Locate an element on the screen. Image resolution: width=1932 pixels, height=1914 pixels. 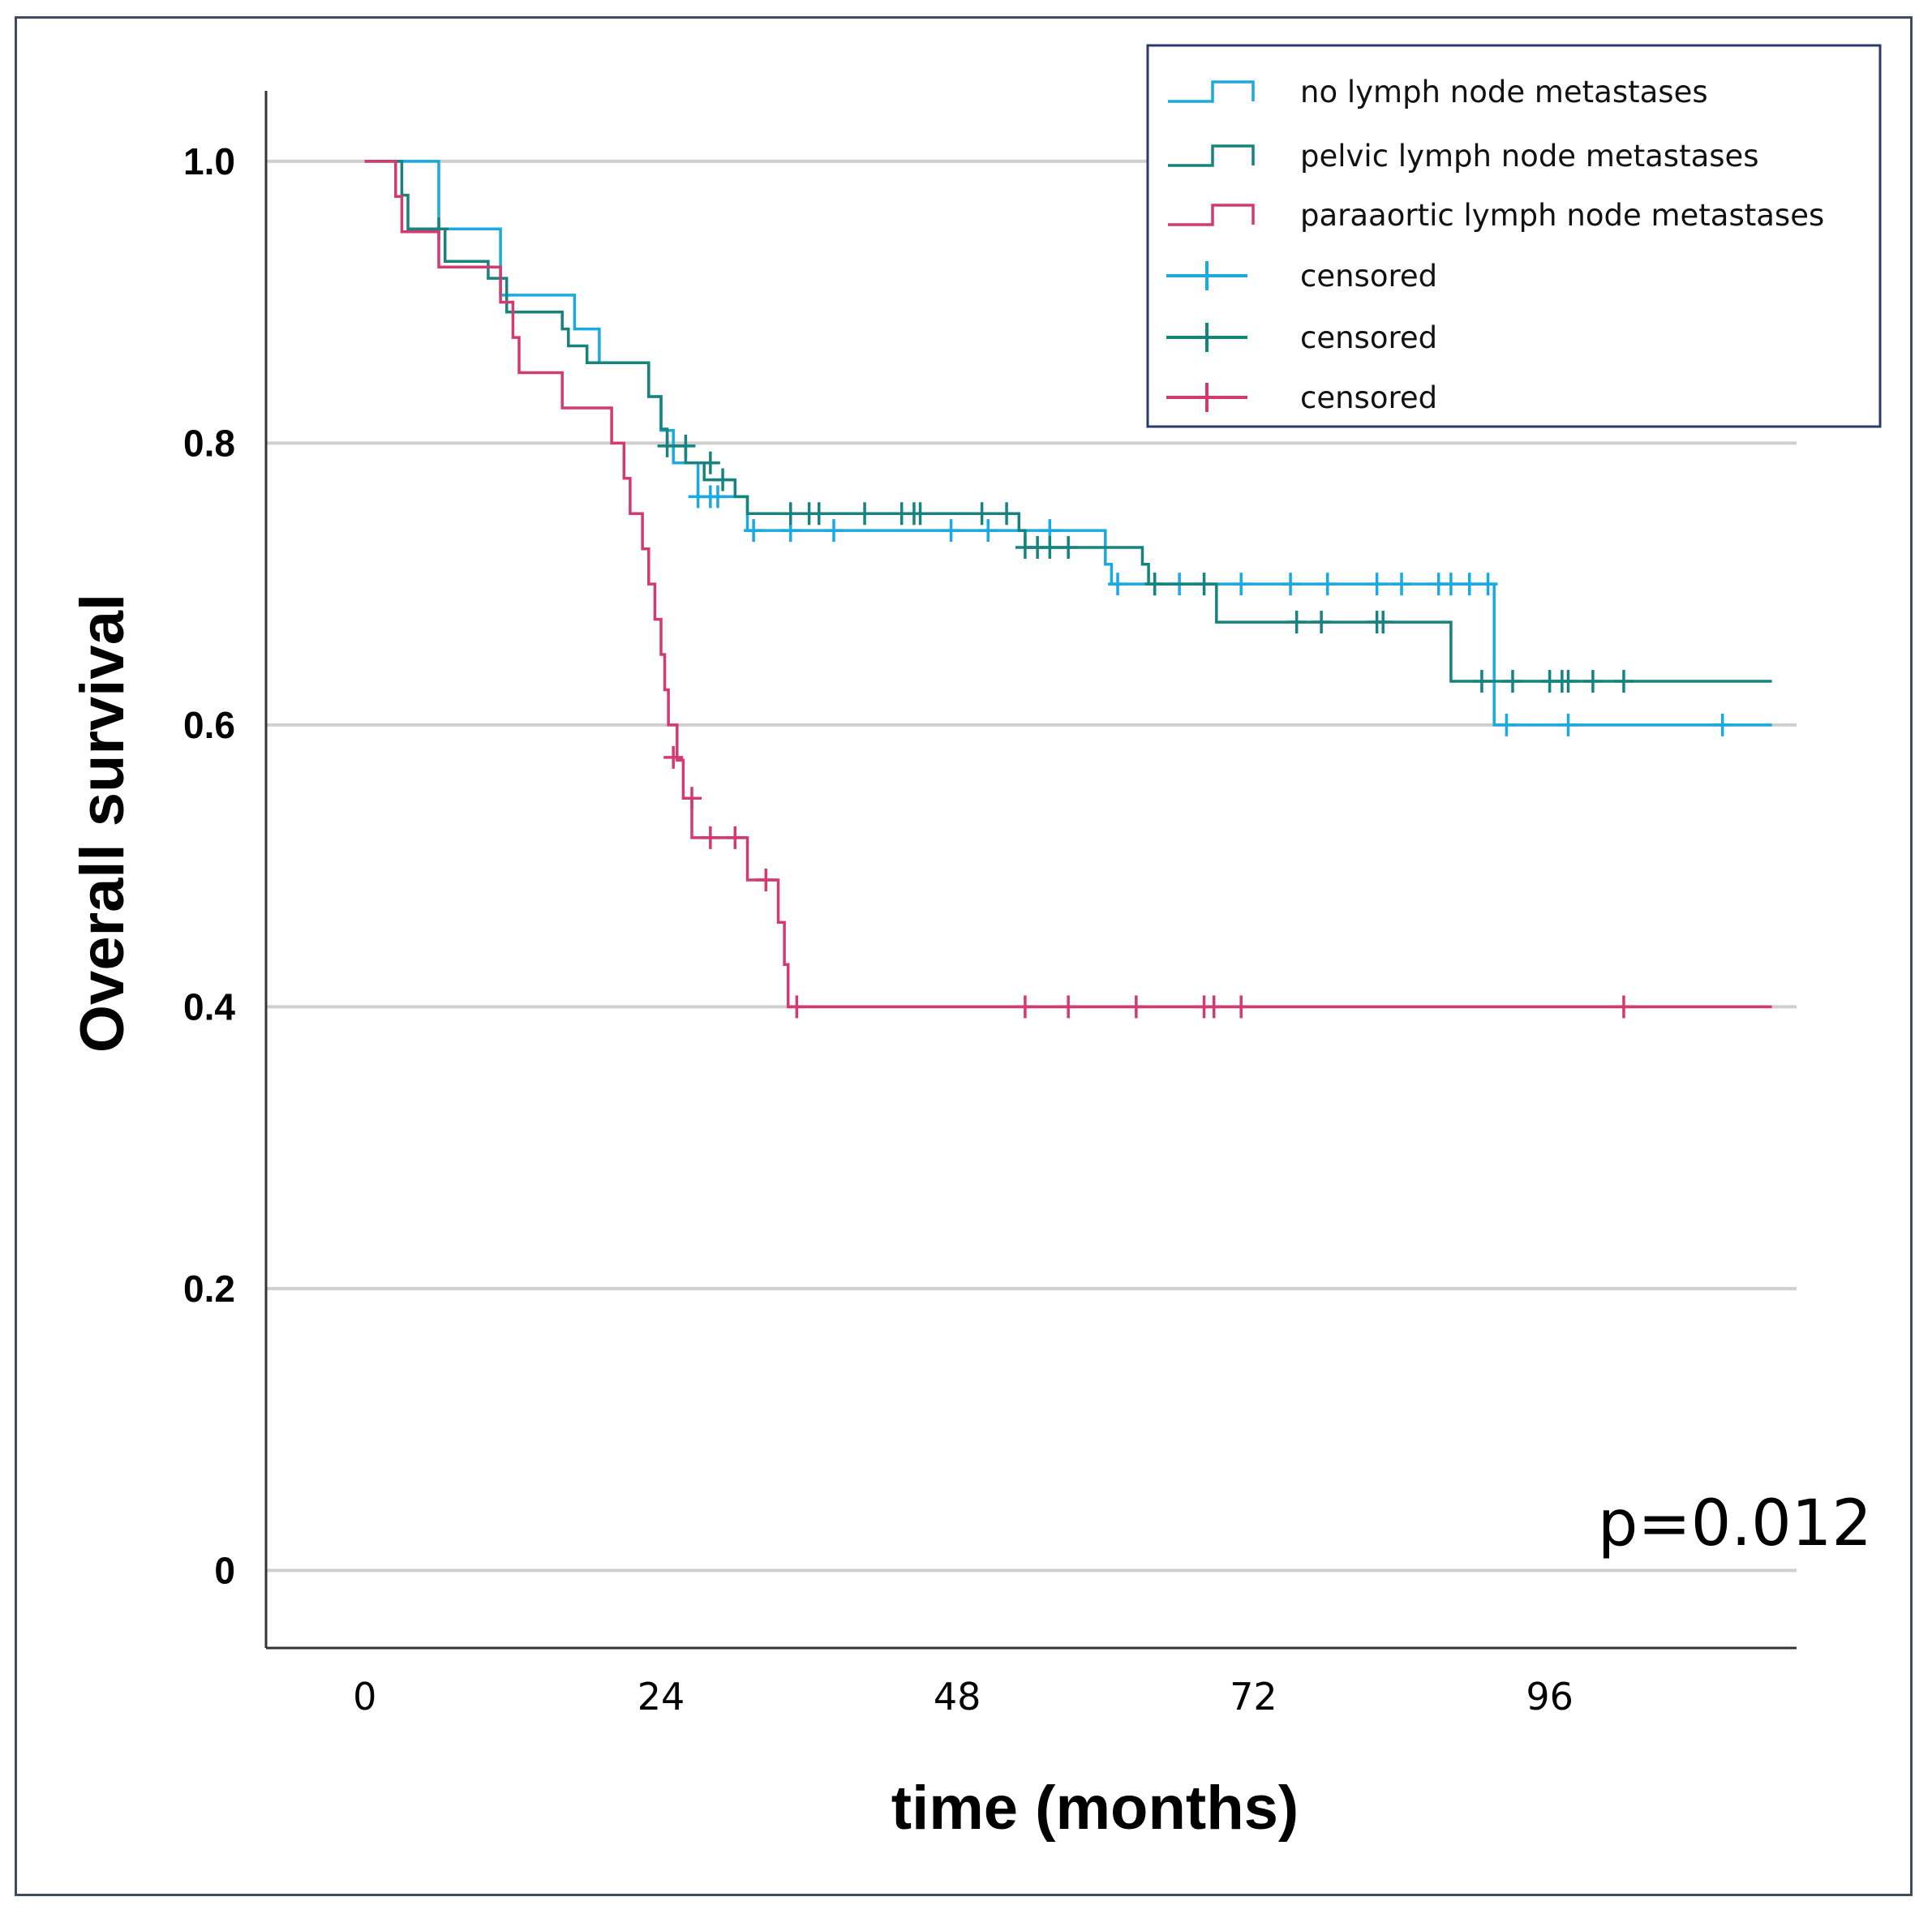
legend-box is located at coordinates (1514, 236).